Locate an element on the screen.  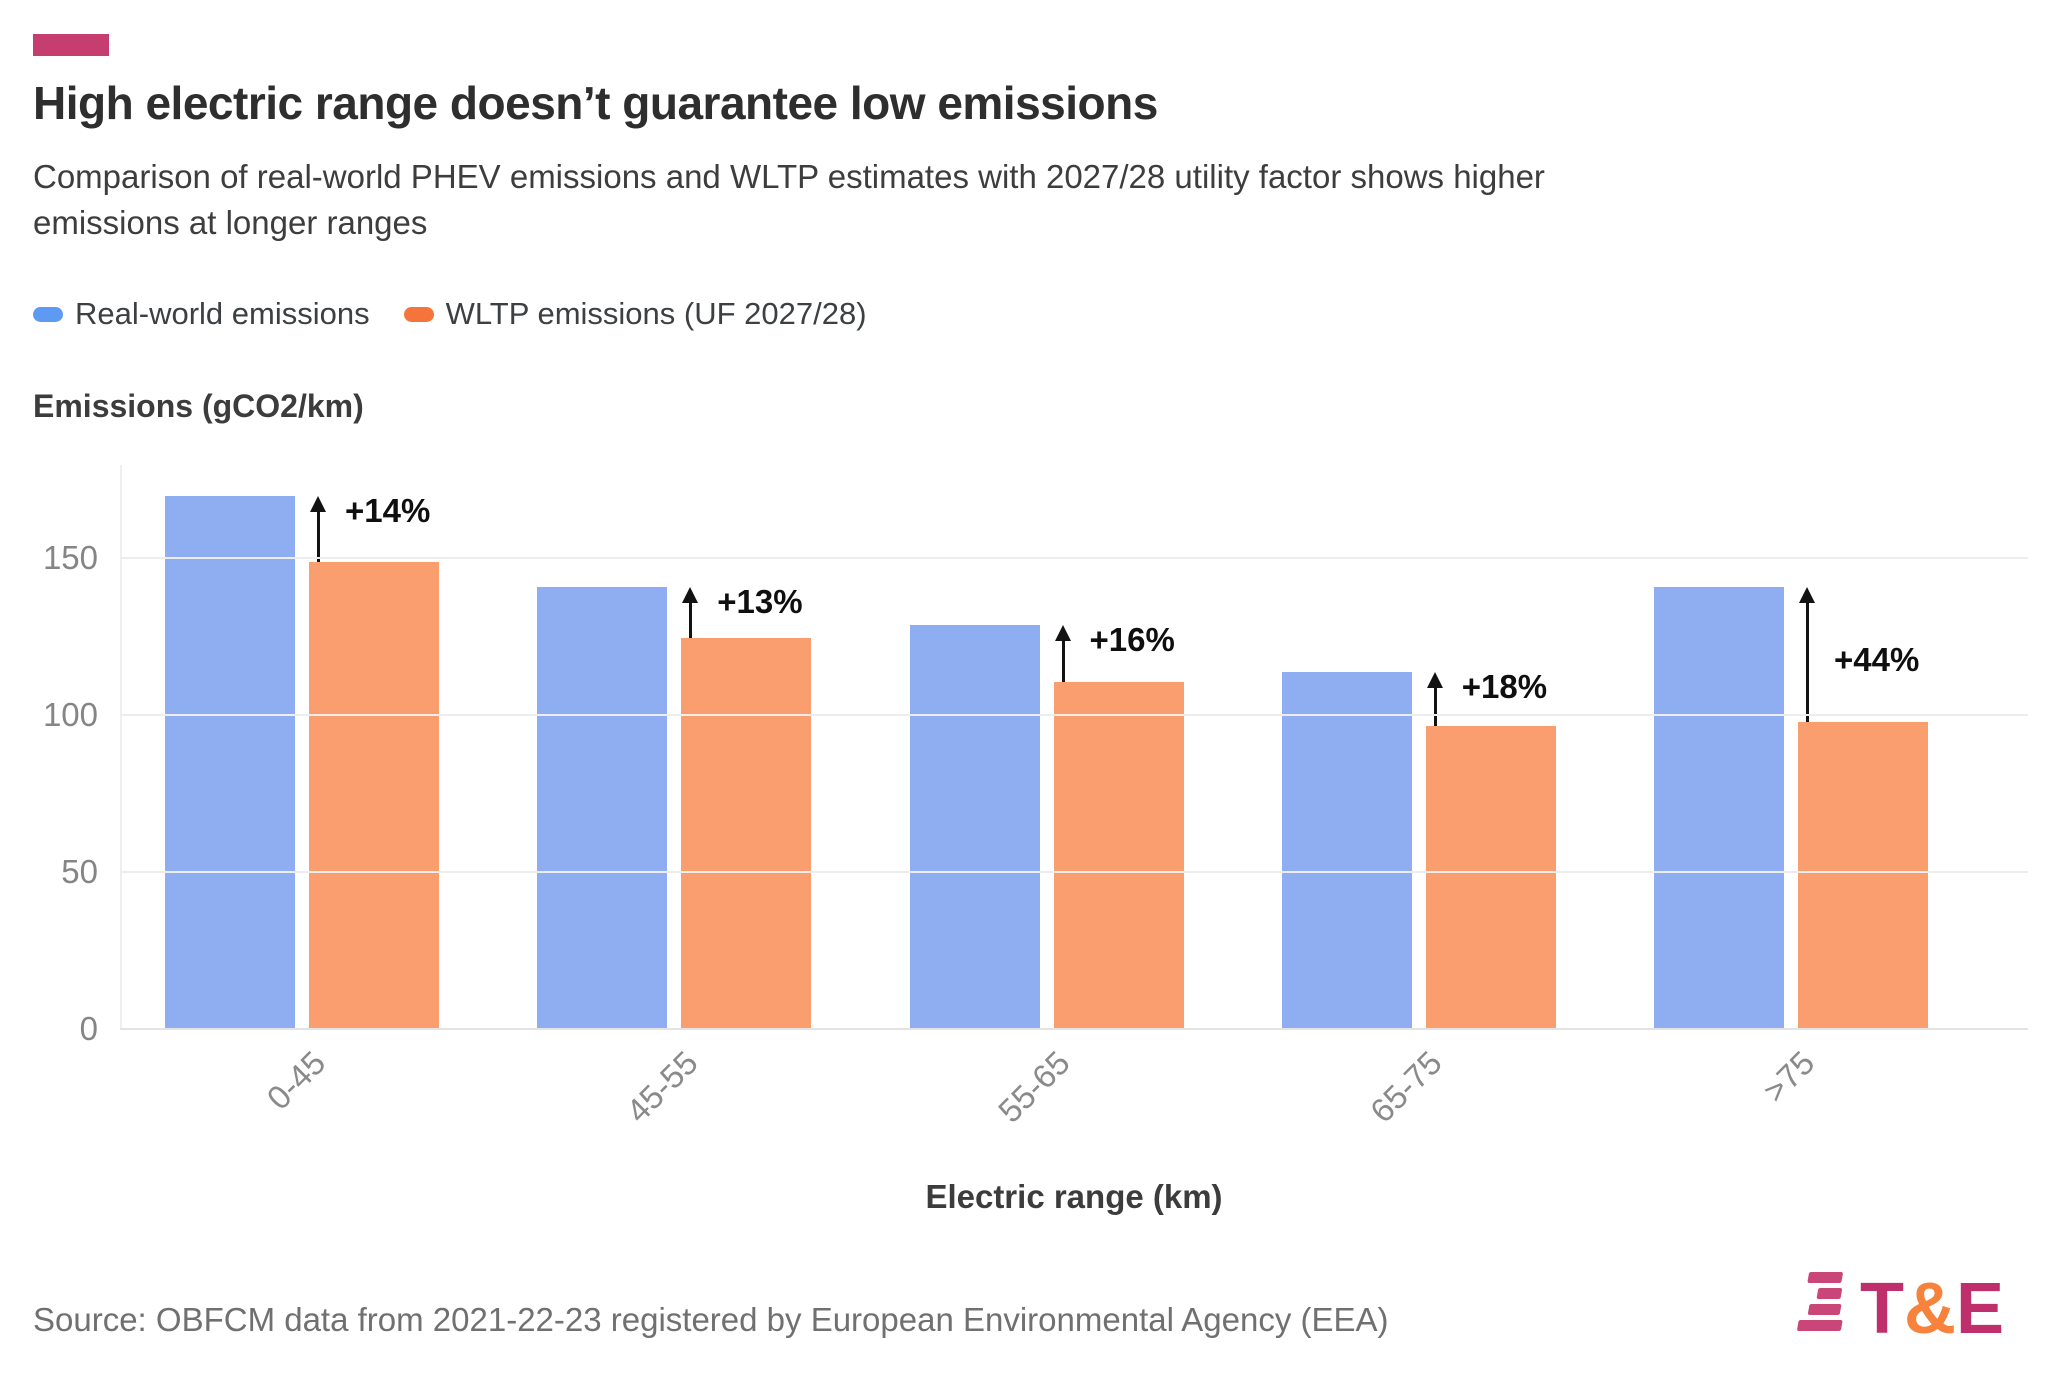
x-tick-55-65: 55-65 is located at coordinates (1047, 1102).